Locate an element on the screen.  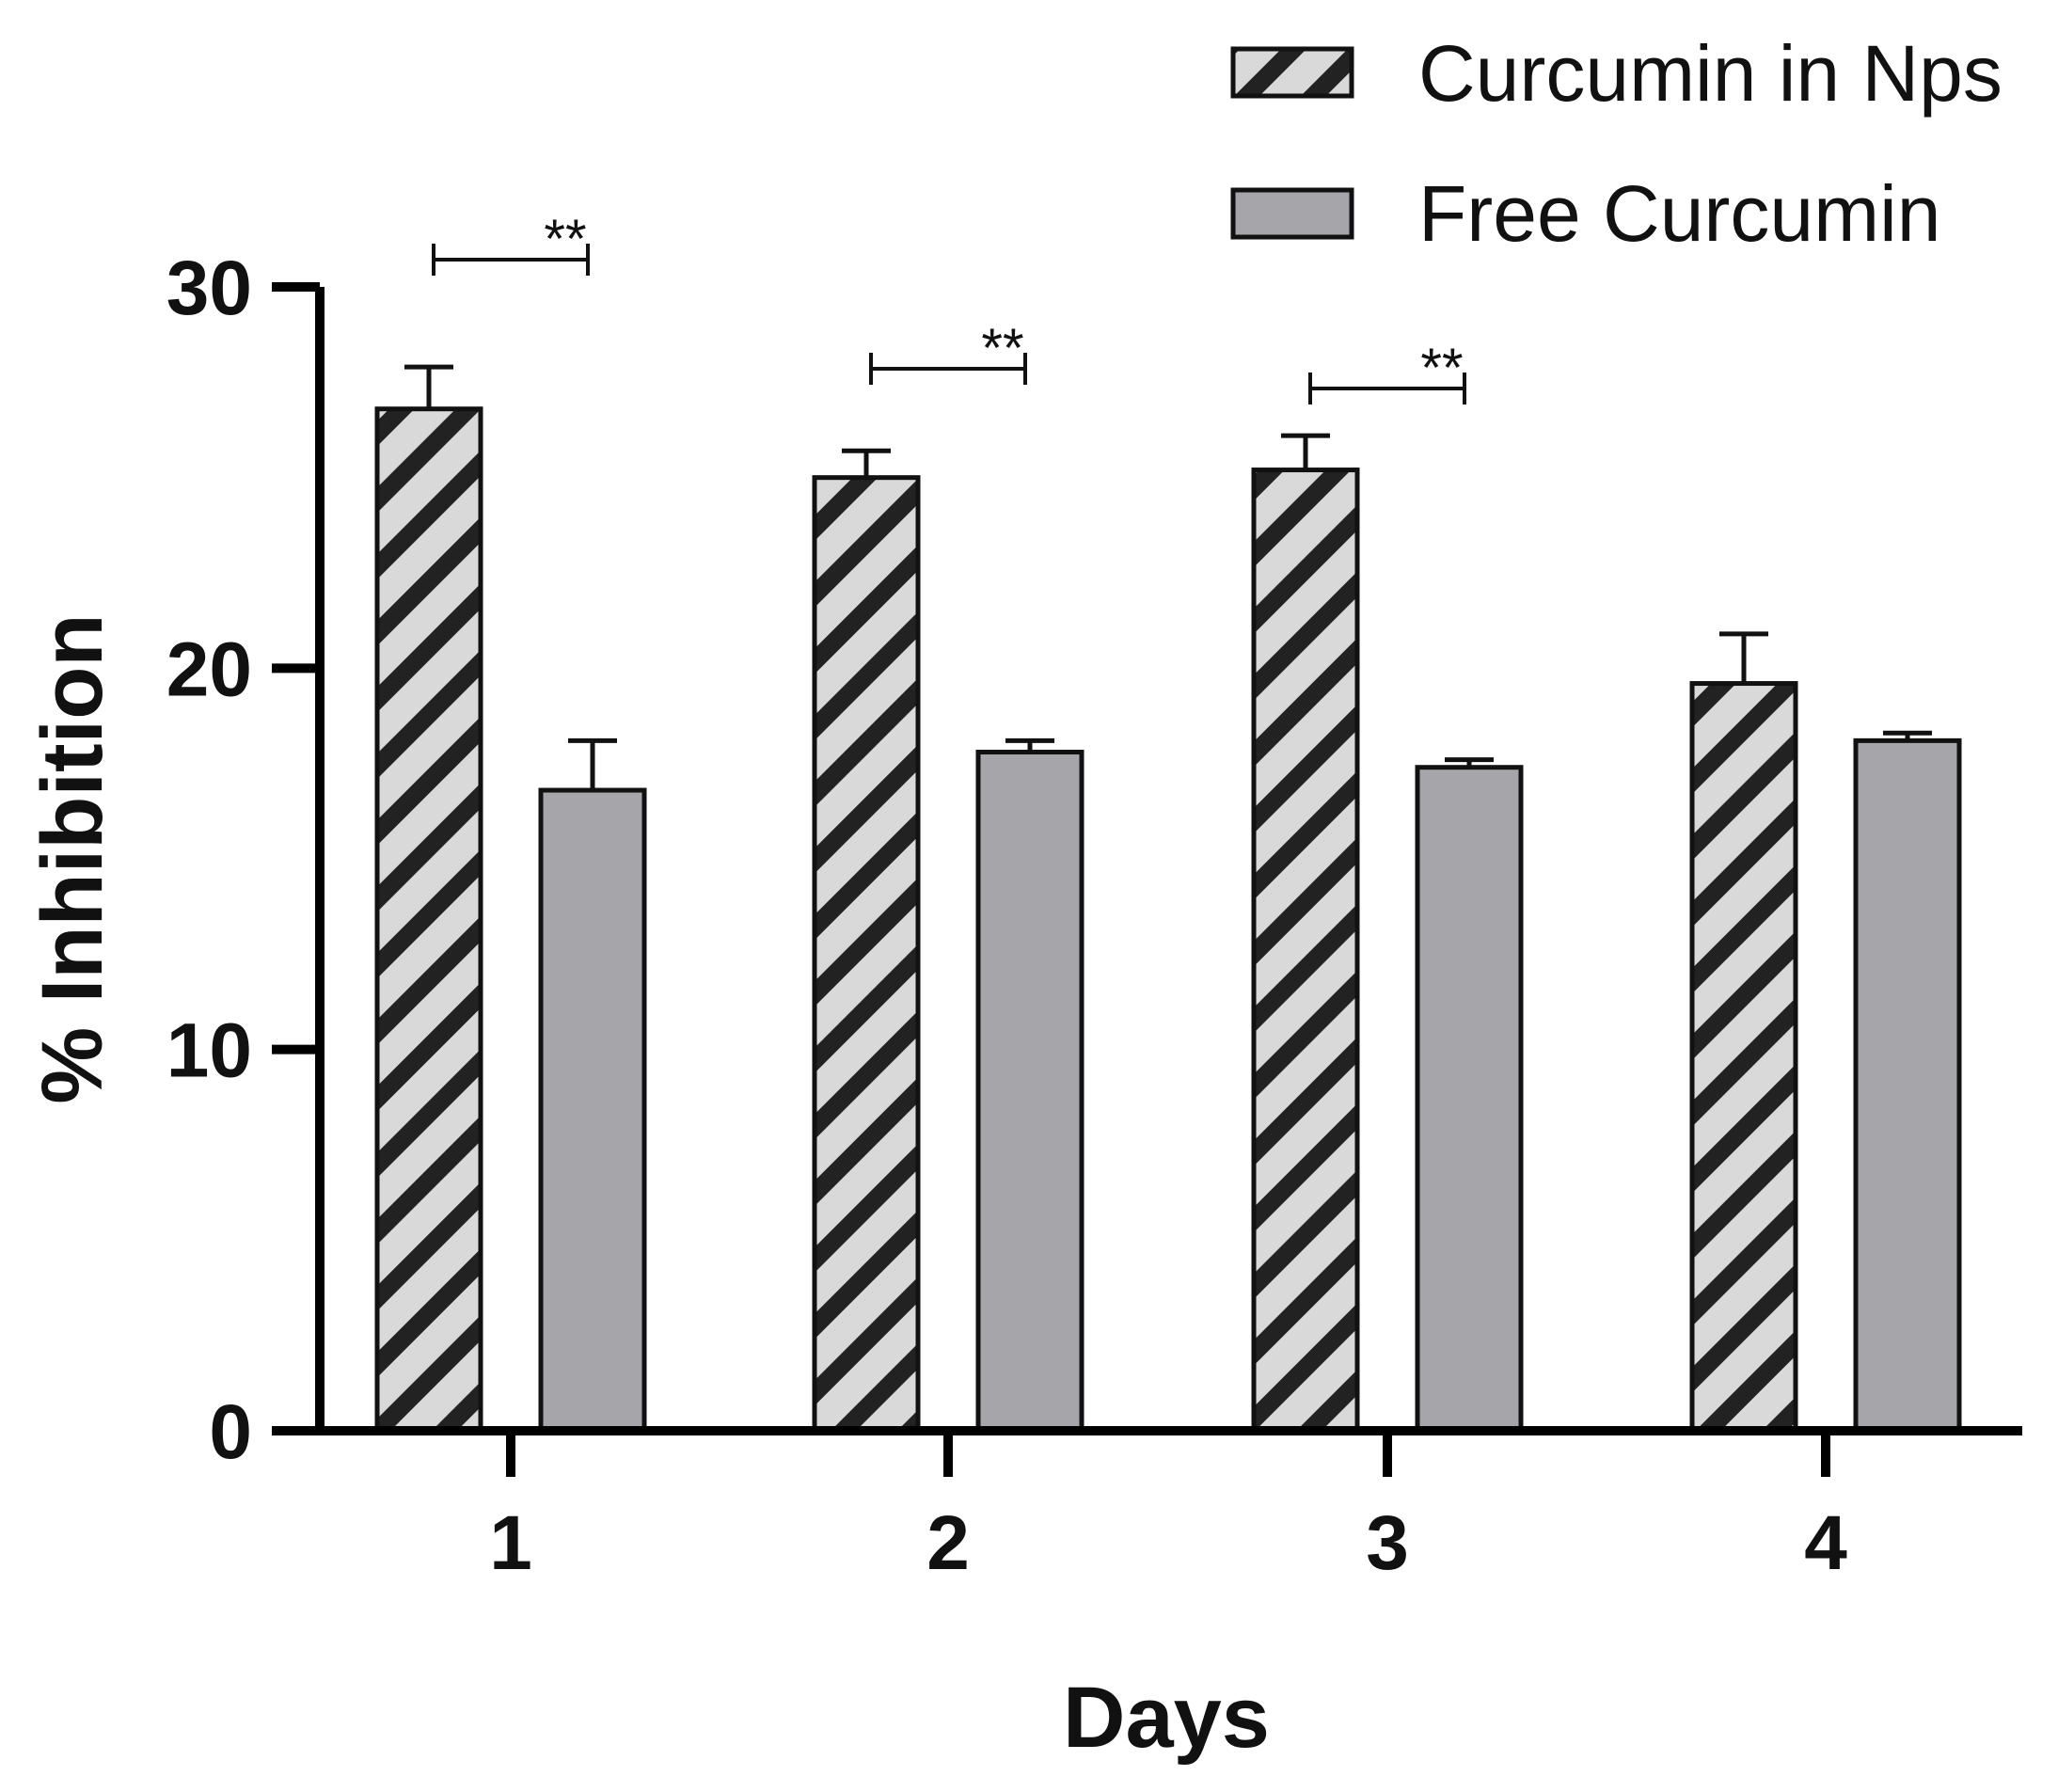
significance-bracket-day-2: ** is located at coordinates (948, 351).